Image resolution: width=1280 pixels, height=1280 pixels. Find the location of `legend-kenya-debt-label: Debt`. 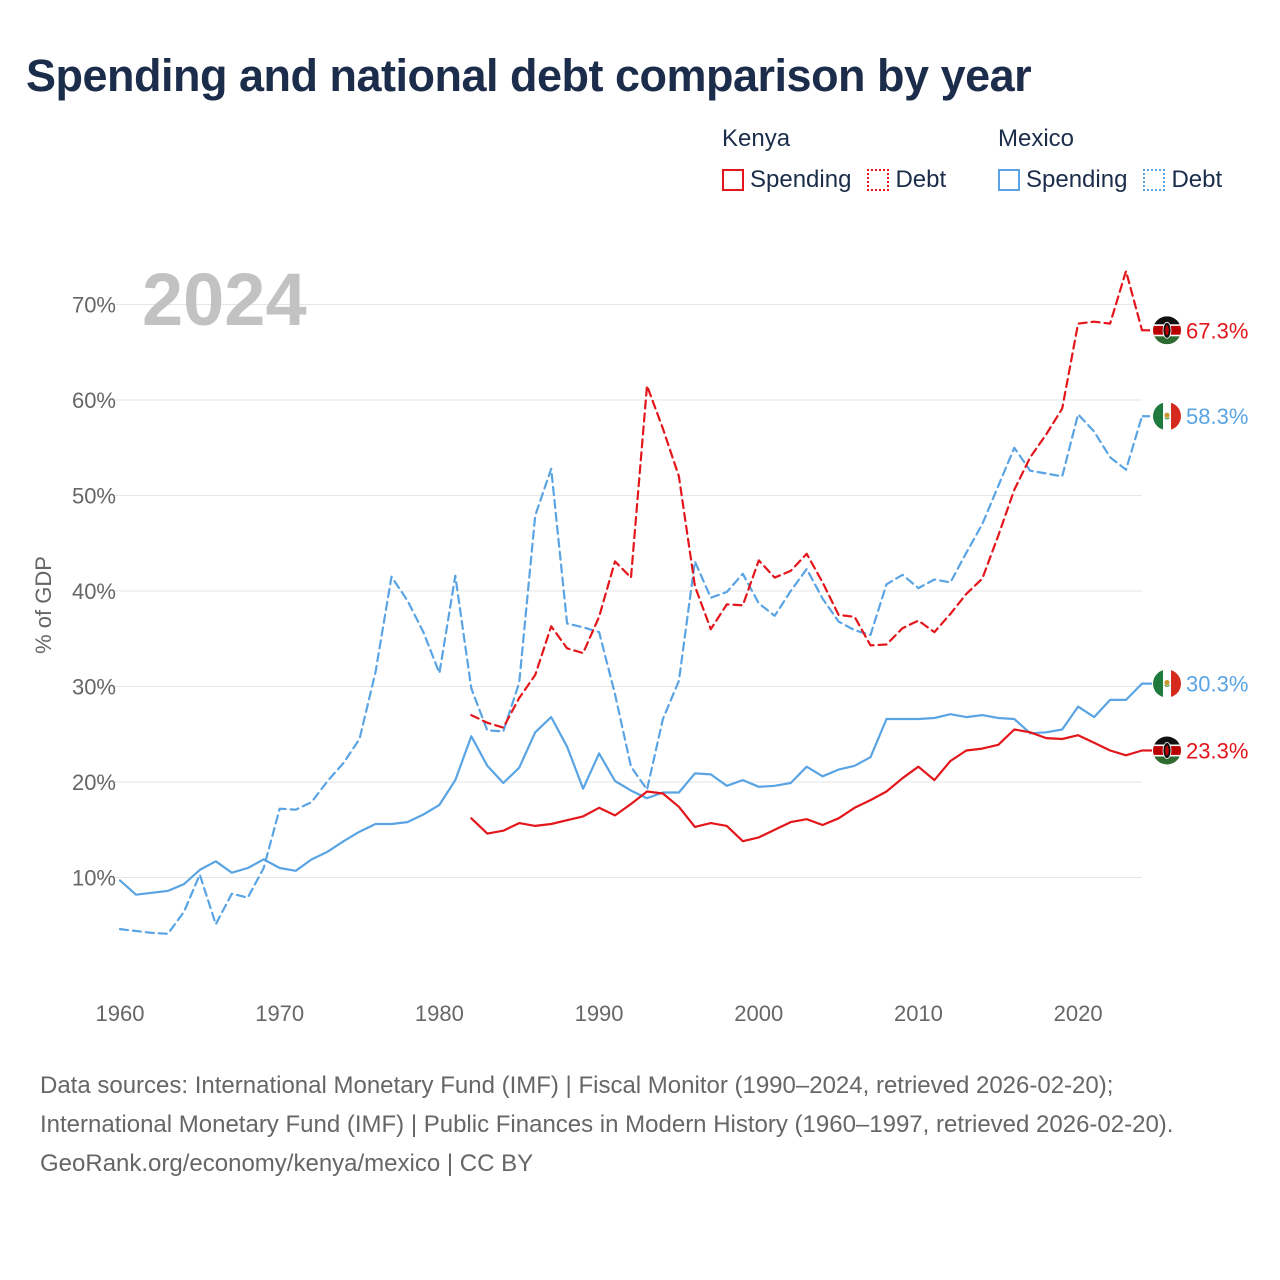

legend-kenya-debt-label: Debt is located at coordinates (921, 179).